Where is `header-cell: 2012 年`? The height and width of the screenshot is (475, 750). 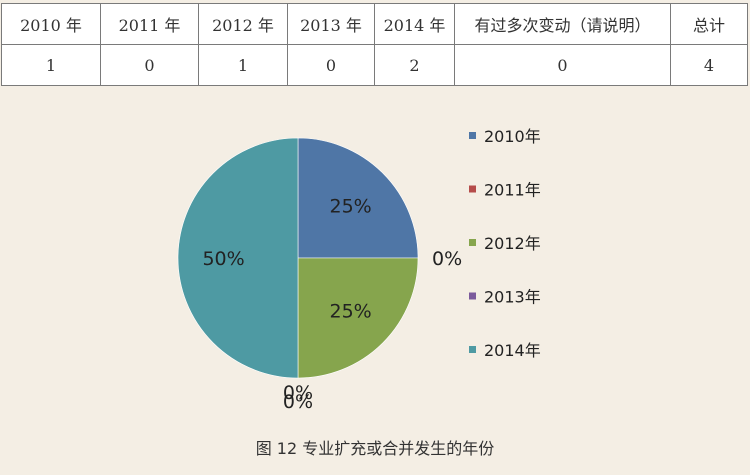 header-cell: 2012 年 is located at coordinates (243, 24).